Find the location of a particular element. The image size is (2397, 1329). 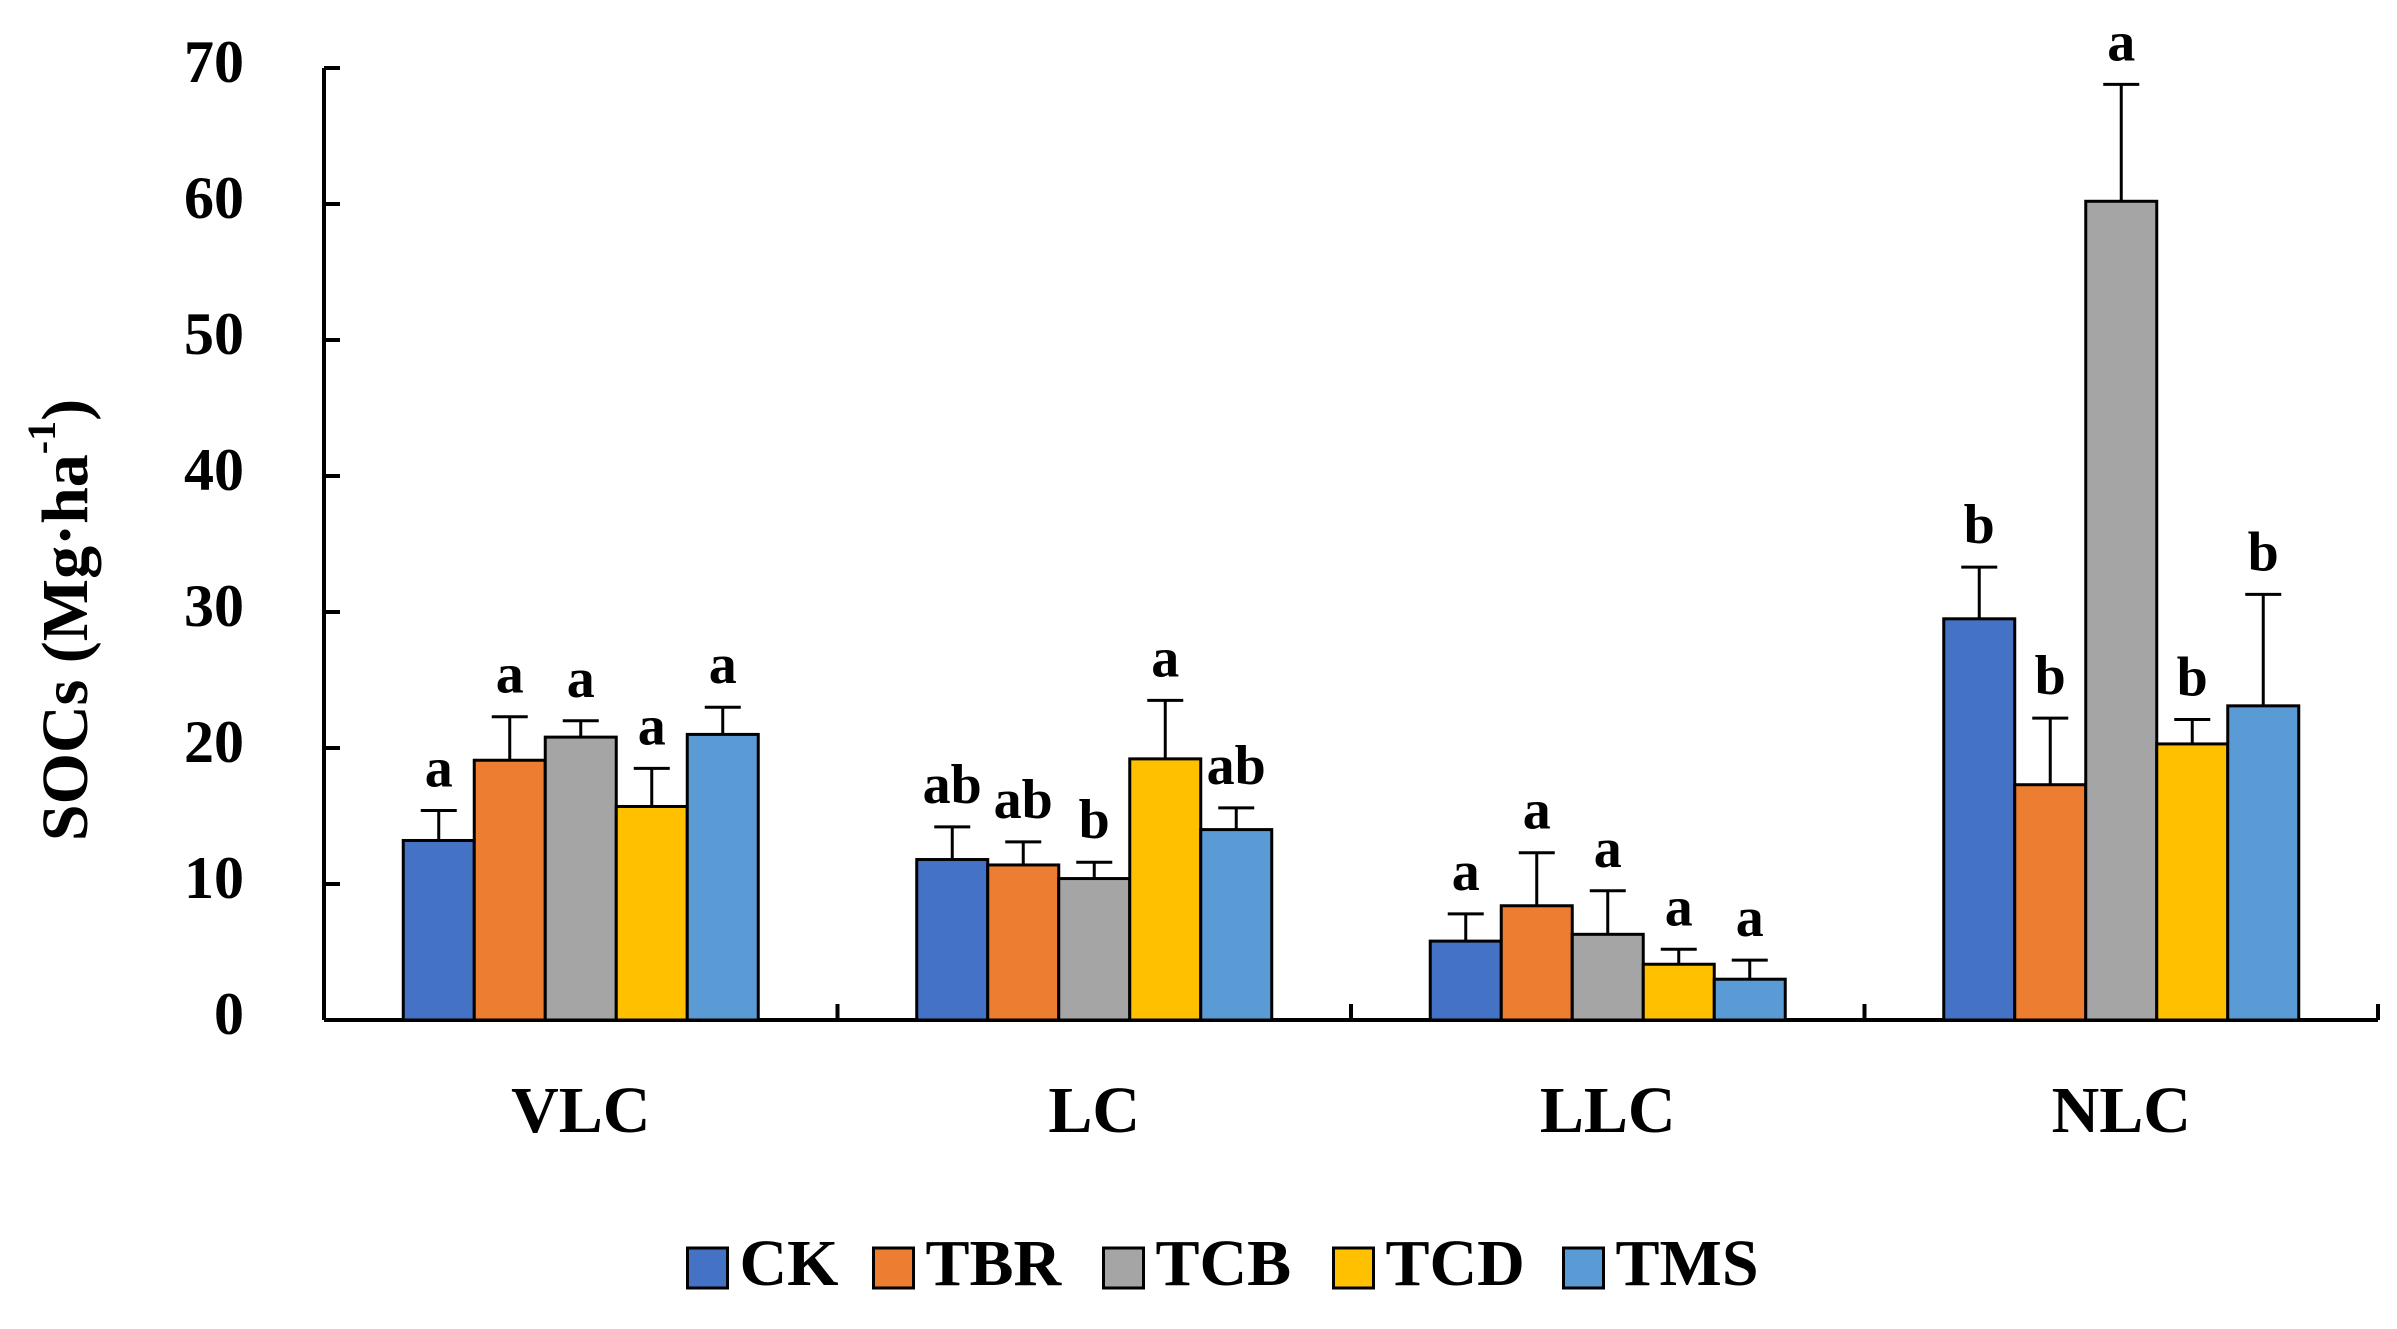

y-tick-label: 20 is located at coordinates (214, 742).